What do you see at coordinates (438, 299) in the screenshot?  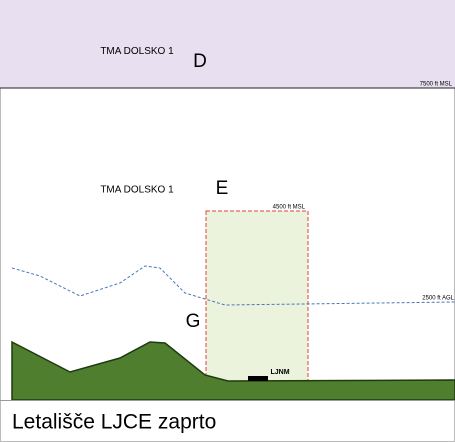 I see `upper-limit-g: 2500 ft AGL` at bounding box center [438, 299].